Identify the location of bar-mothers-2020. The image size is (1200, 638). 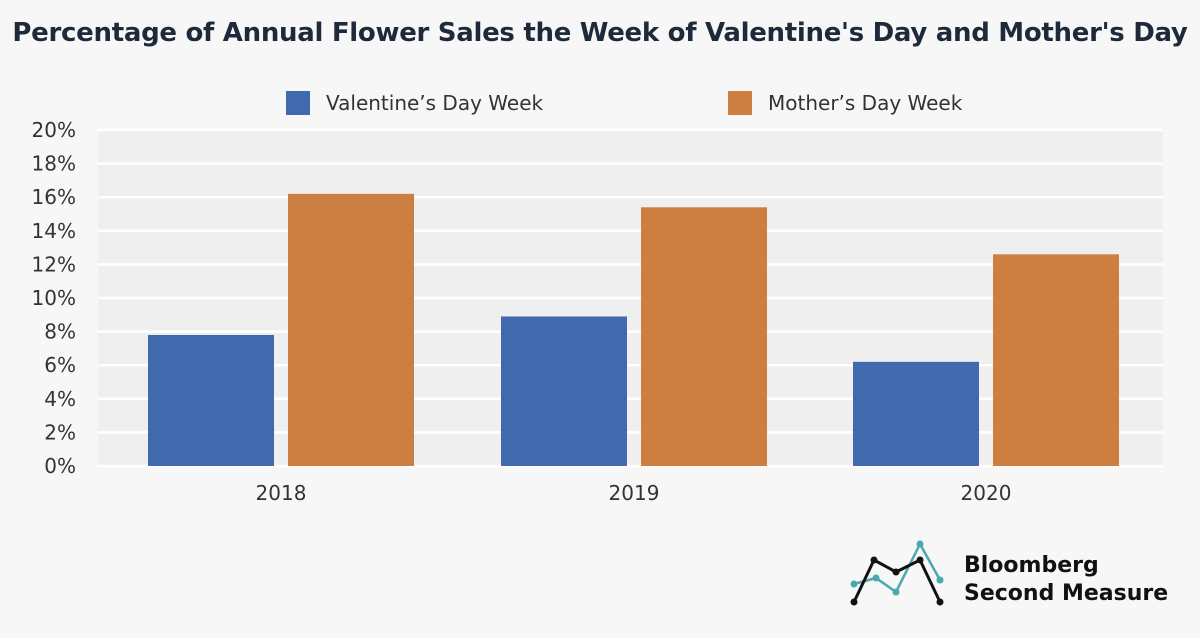
(1056, 360).